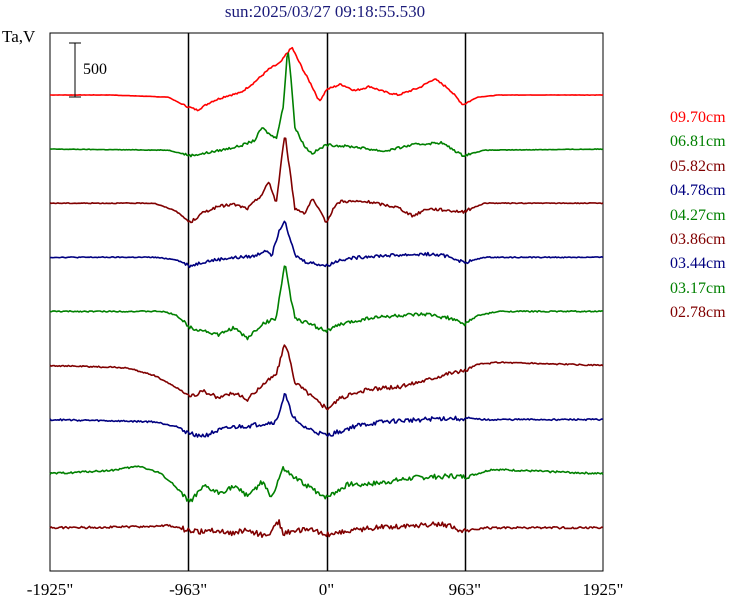 The image size is (739, 602). What do you see at coordinates (326, 377) in the screenshot?
I see `series-line-03.86cm` at bounding box center [326, 377].